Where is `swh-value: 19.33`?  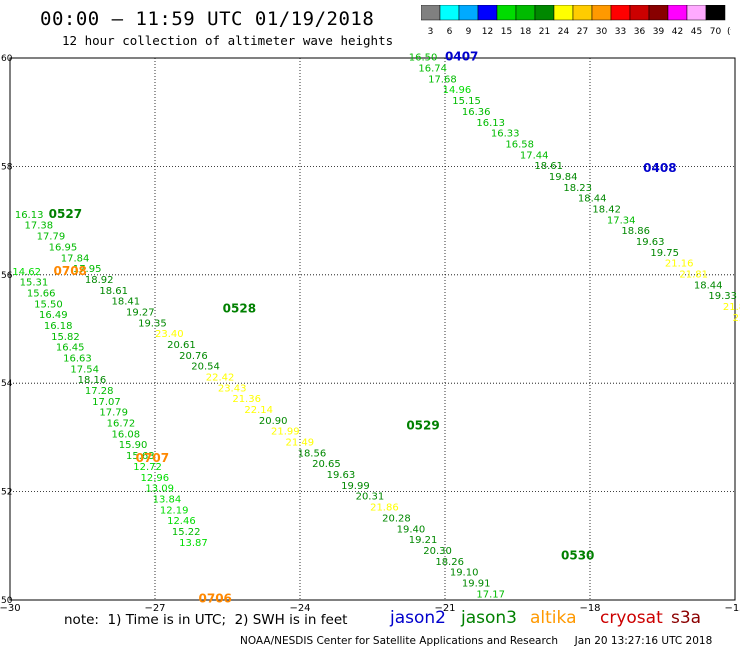 swh-value: 19.33 is located at coordinates (722, 296).